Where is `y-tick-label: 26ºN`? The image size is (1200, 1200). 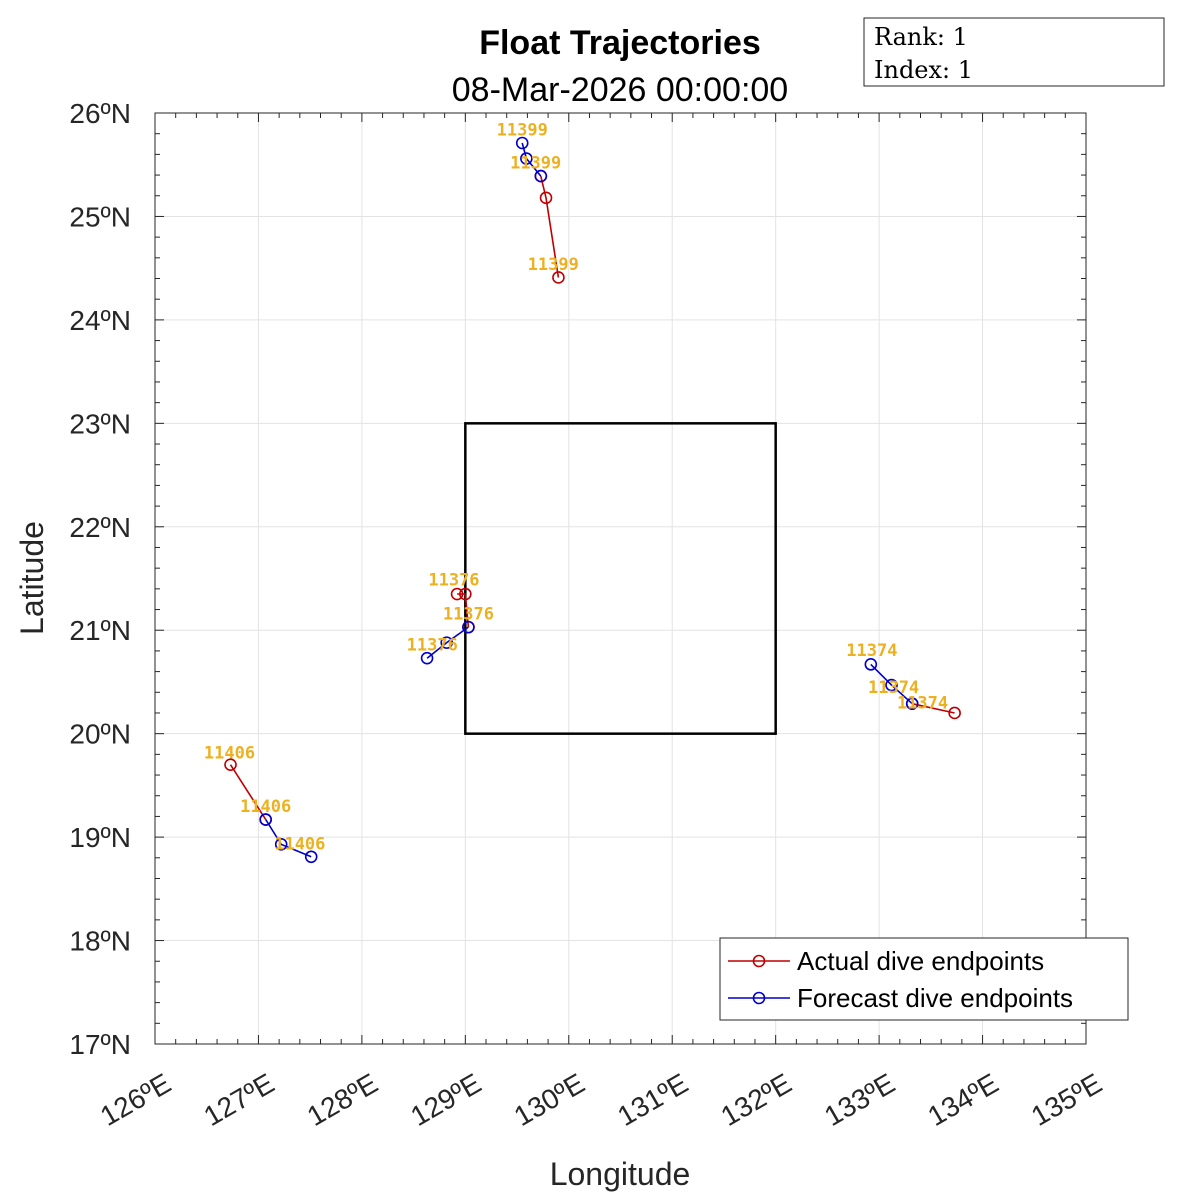
y-tick-label: 26ºN is located at coordinates (100, 113).